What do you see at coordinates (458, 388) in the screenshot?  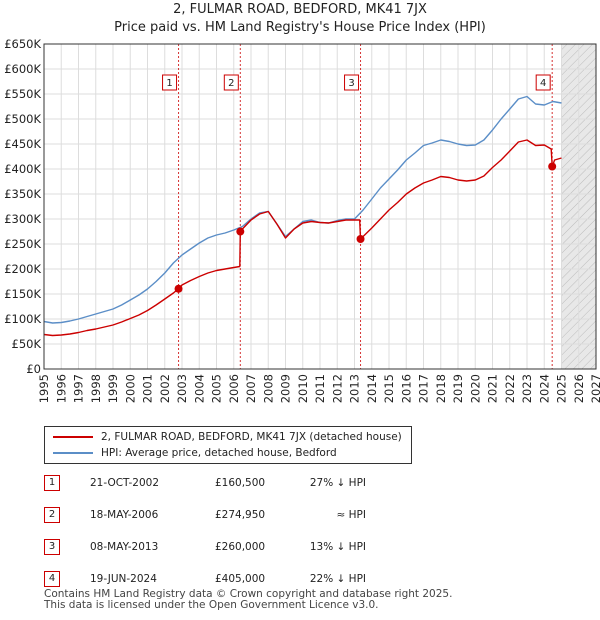 I see `x-tick-label-24: 2019` at bounding box center [458, 388].